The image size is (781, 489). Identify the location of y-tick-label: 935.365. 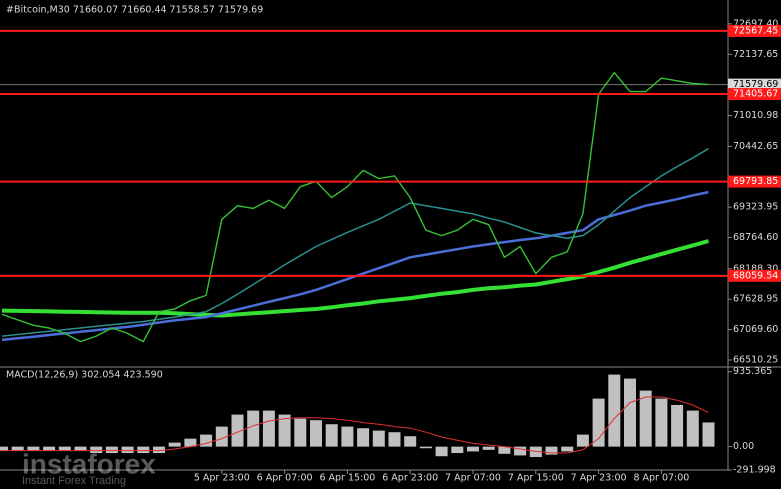
(752, 371).